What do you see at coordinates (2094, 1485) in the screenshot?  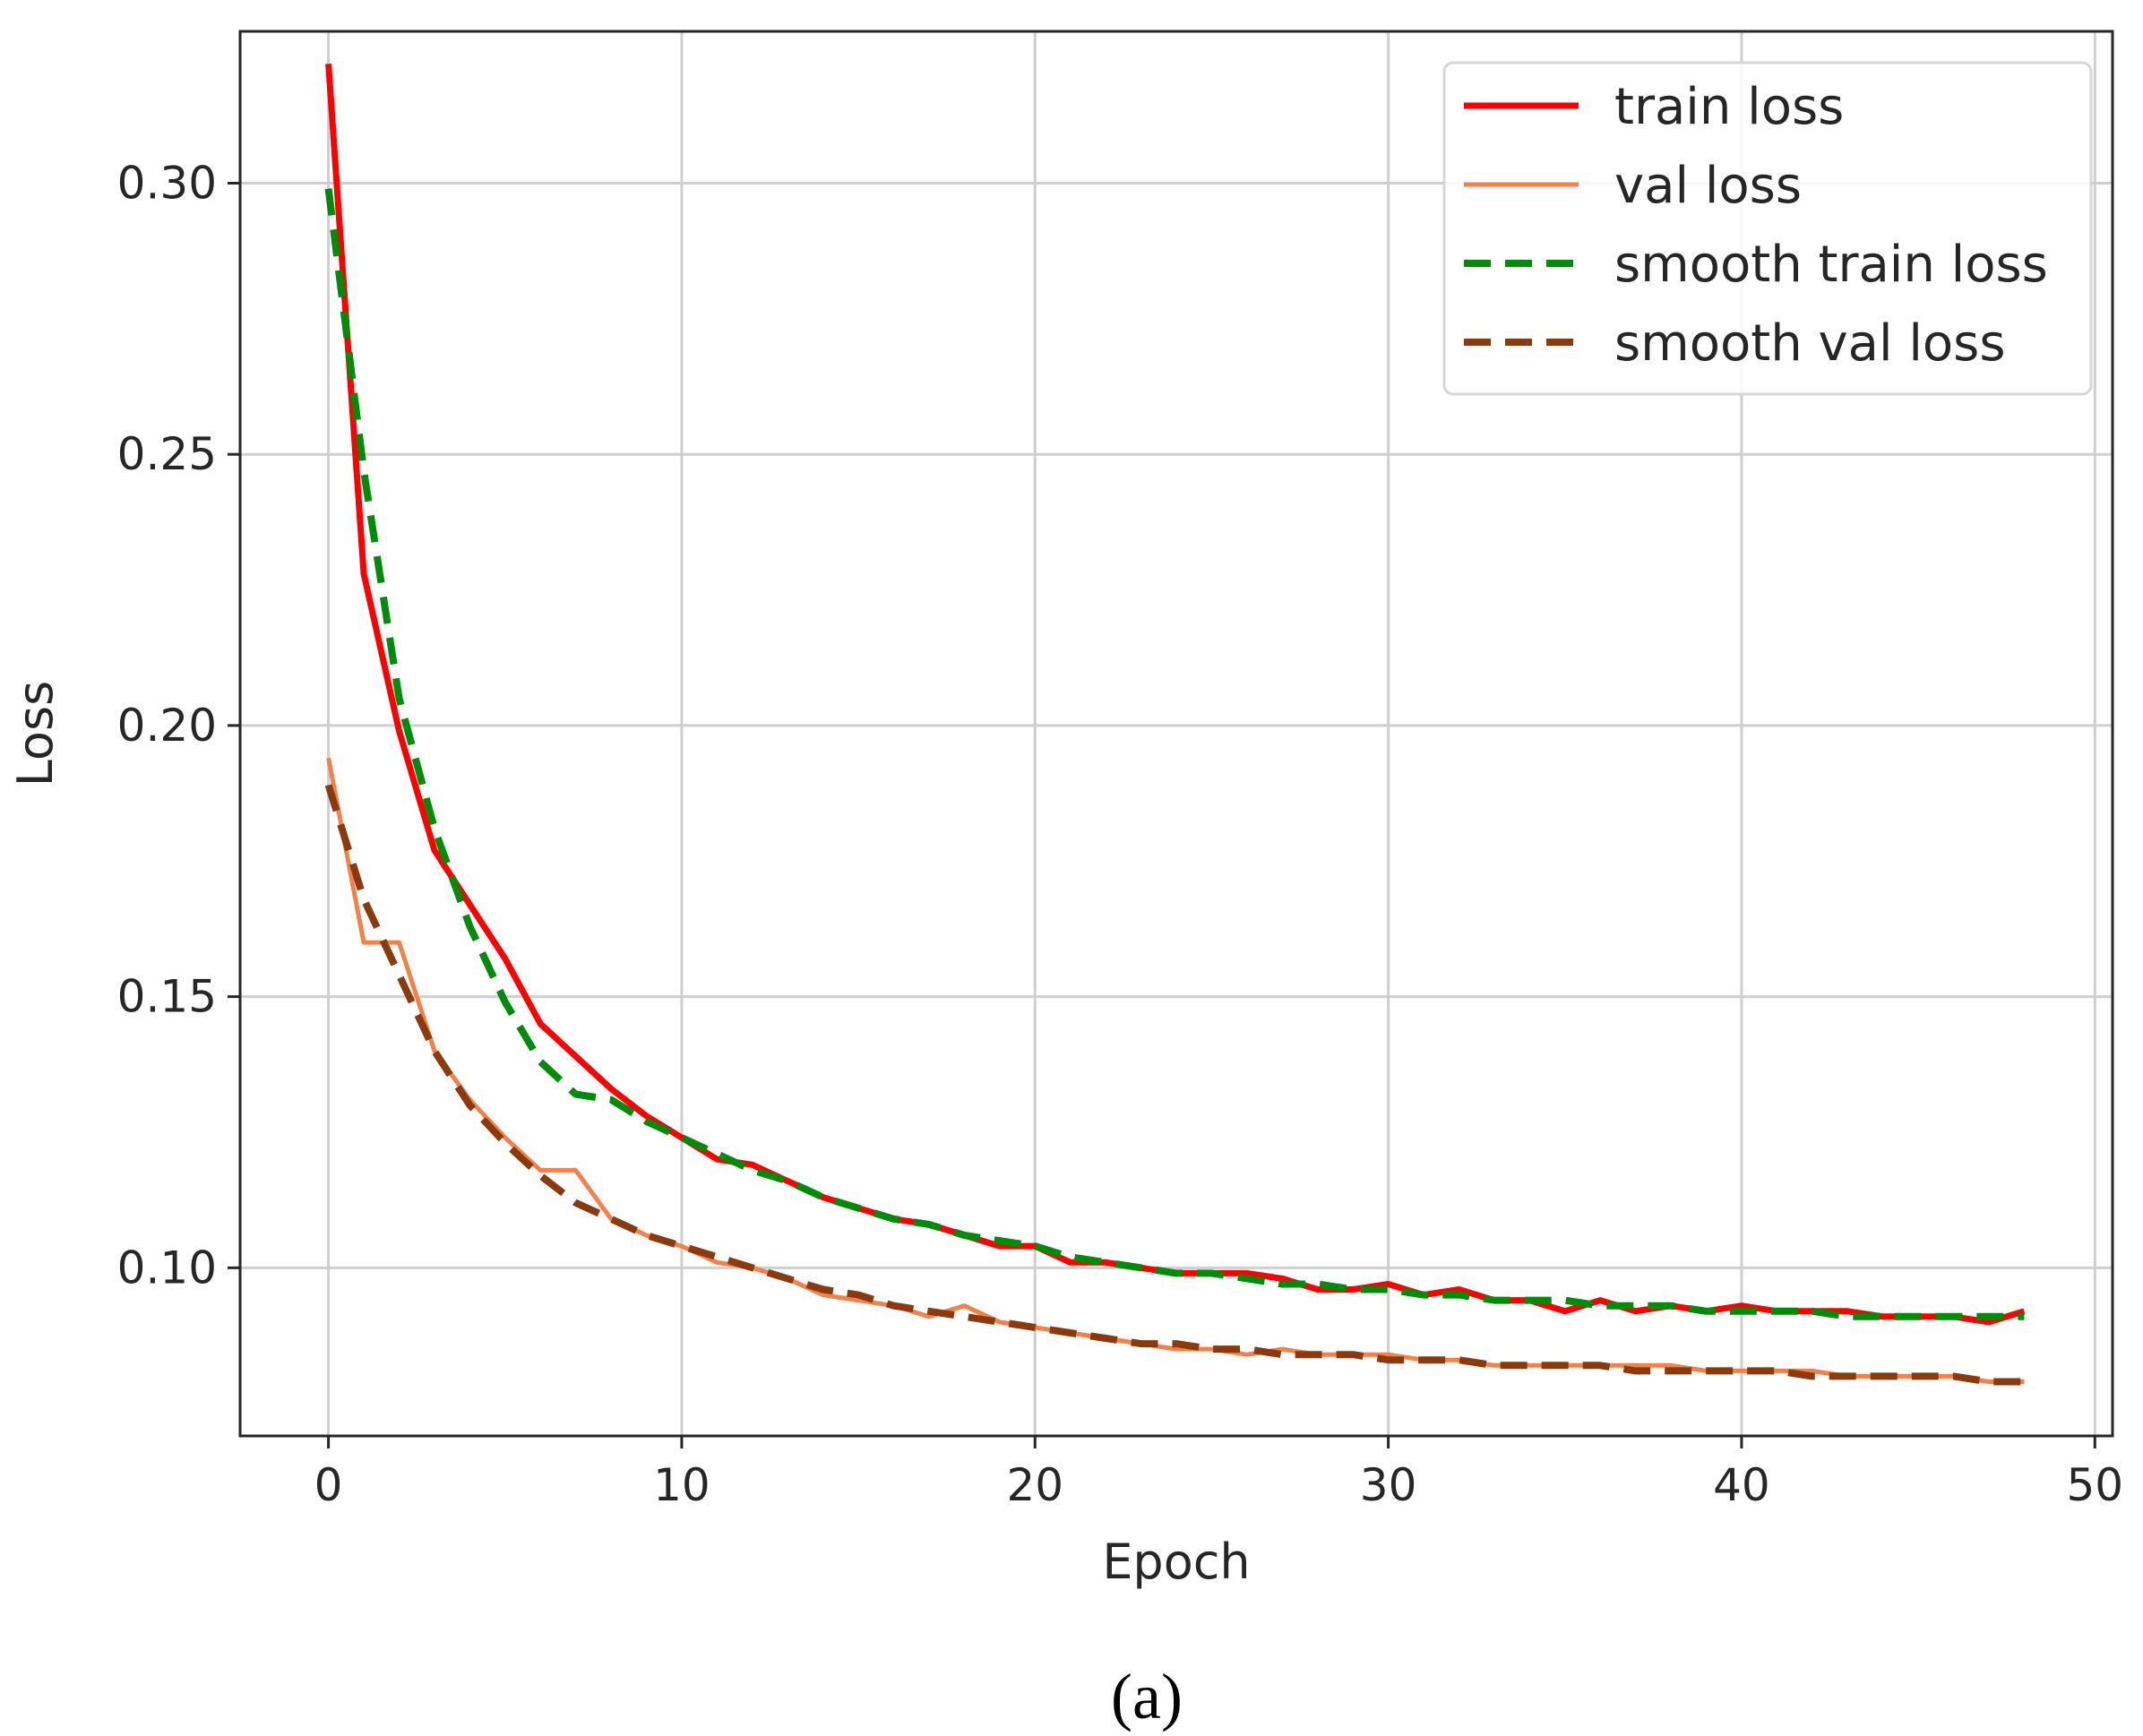 I see `x-tick-label: 50` at bounding box center [2094, 1485].